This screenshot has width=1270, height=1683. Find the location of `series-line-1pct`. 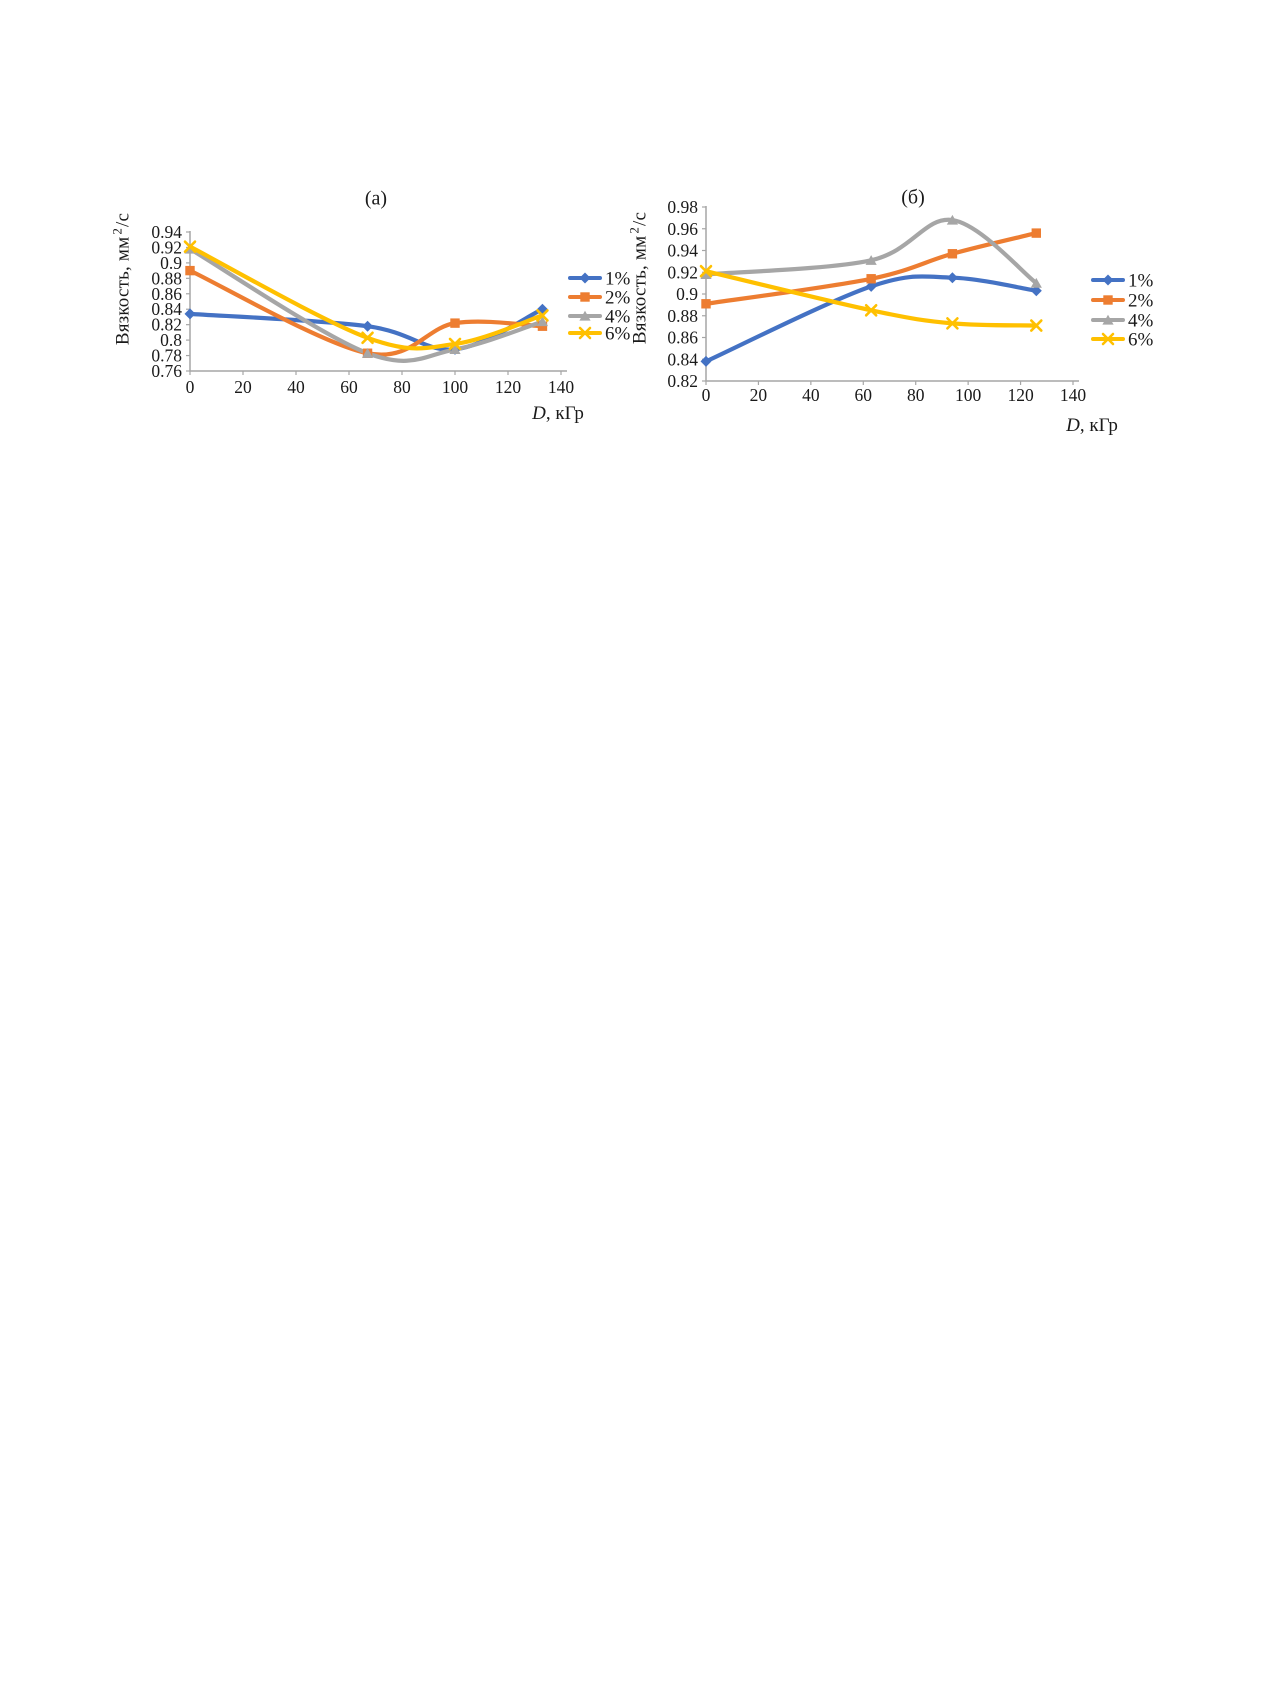

series-line-1pct is located at coordinates (871, 319).